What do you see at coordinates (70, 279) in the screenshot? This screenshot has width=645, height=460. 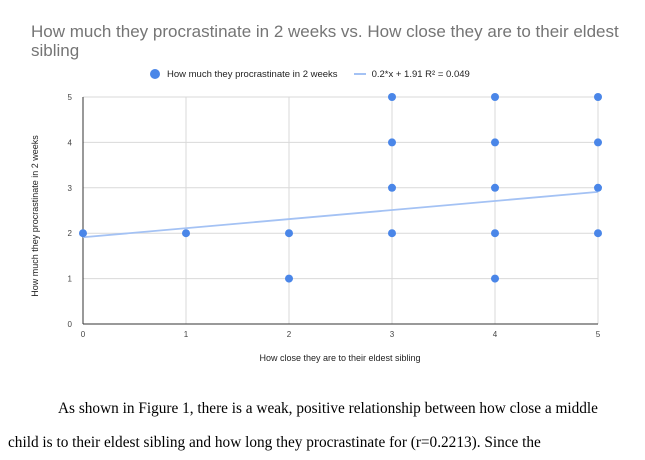 I see `y-tick-label: 1` at bounding box center [70, 279].